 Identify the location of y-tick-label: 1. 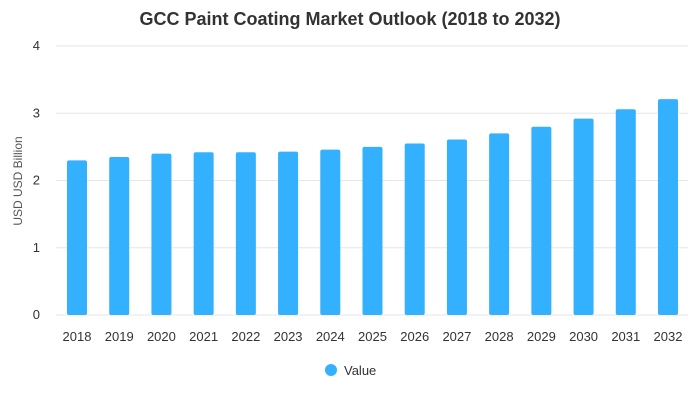
(36, 247).